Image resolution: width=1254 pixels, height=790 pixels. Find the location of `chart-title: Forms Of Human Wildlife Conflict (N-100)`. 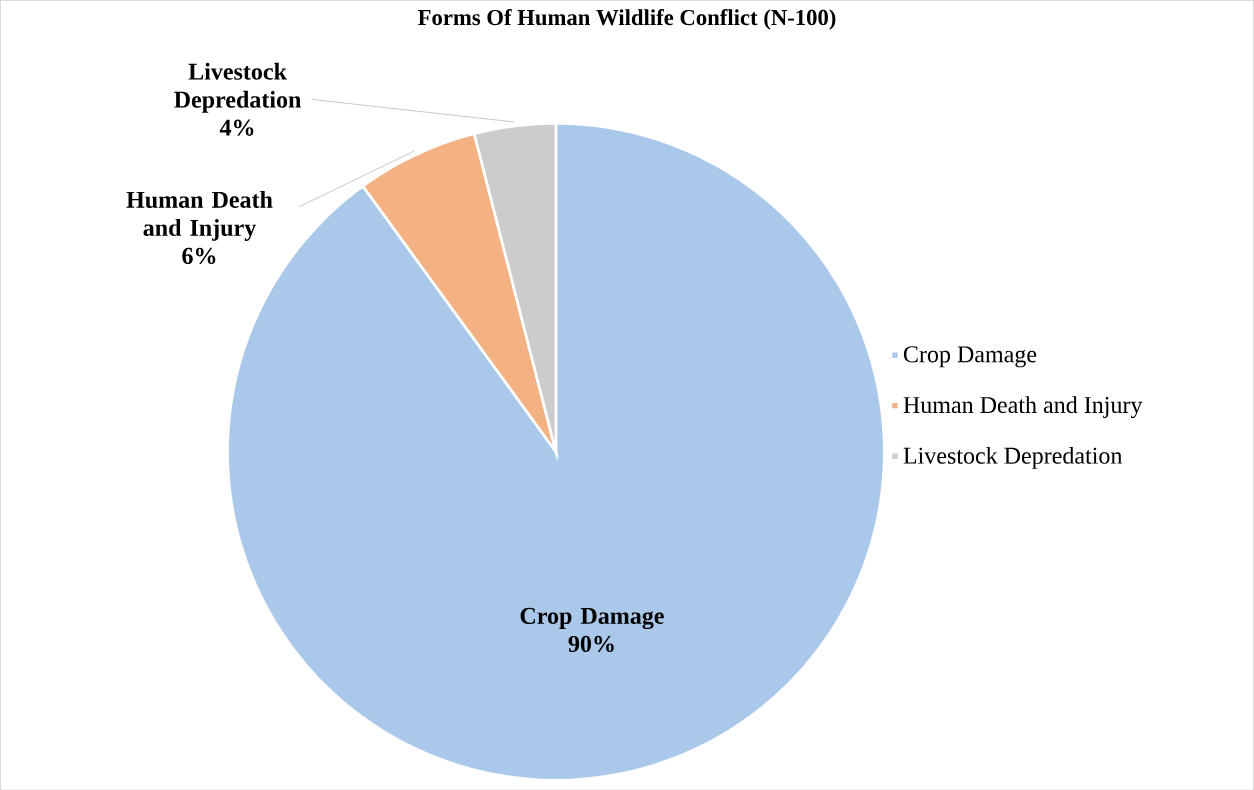

chart-title: Forms Of Human Wildlife Conflict (N-100) is located at coordinates (627, 19).